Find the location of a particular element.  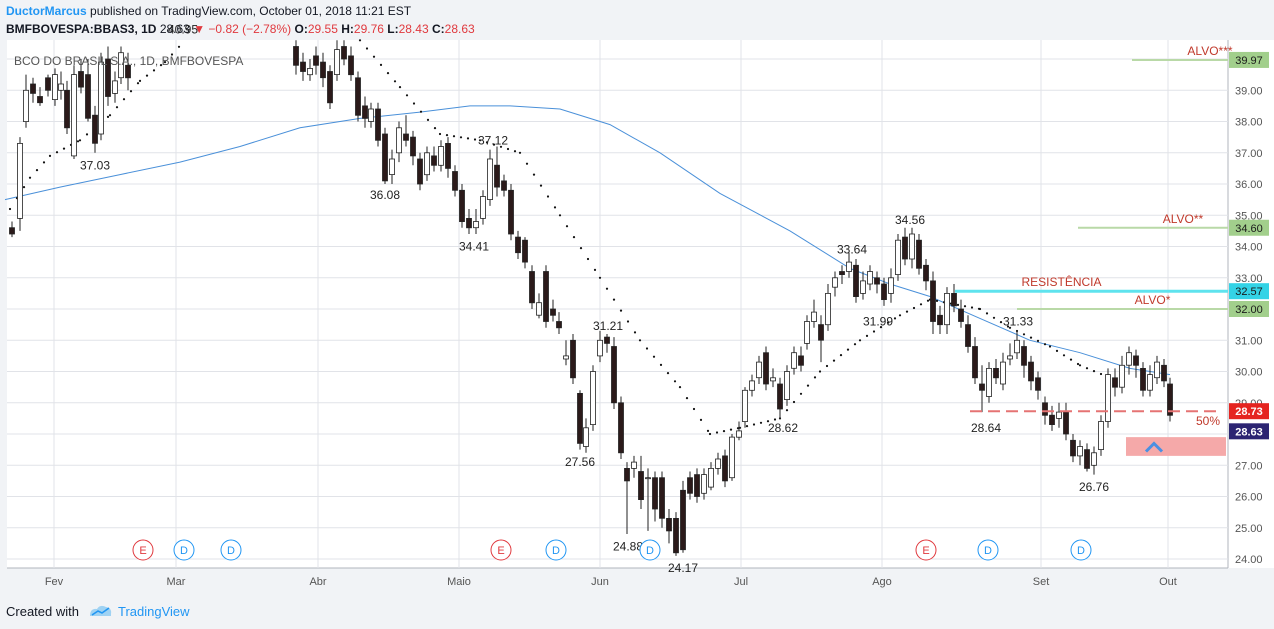

y-tick-label: 34.00 is located at coordinates (1249, 248).